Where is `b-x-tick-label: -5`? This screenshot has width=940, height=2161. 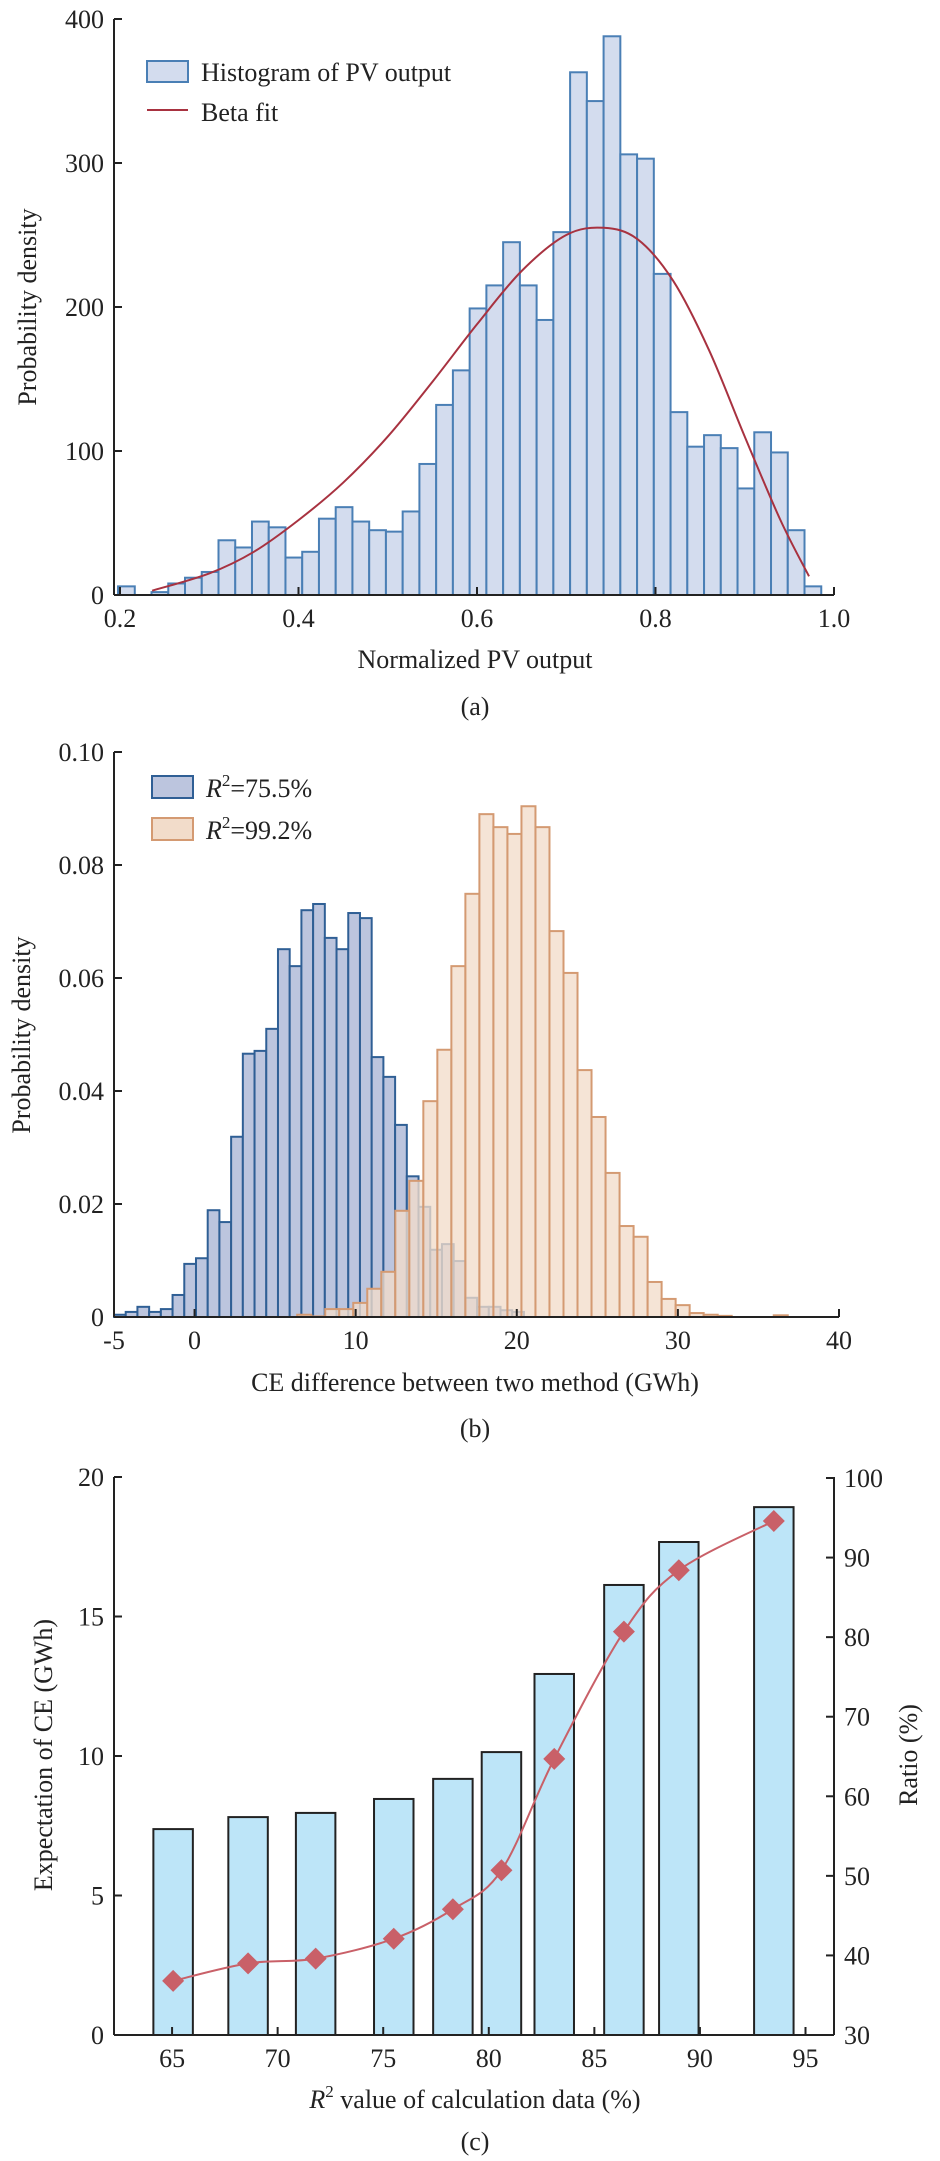
b-x-tick-label: -5 is located at coordinates (114, 1340).